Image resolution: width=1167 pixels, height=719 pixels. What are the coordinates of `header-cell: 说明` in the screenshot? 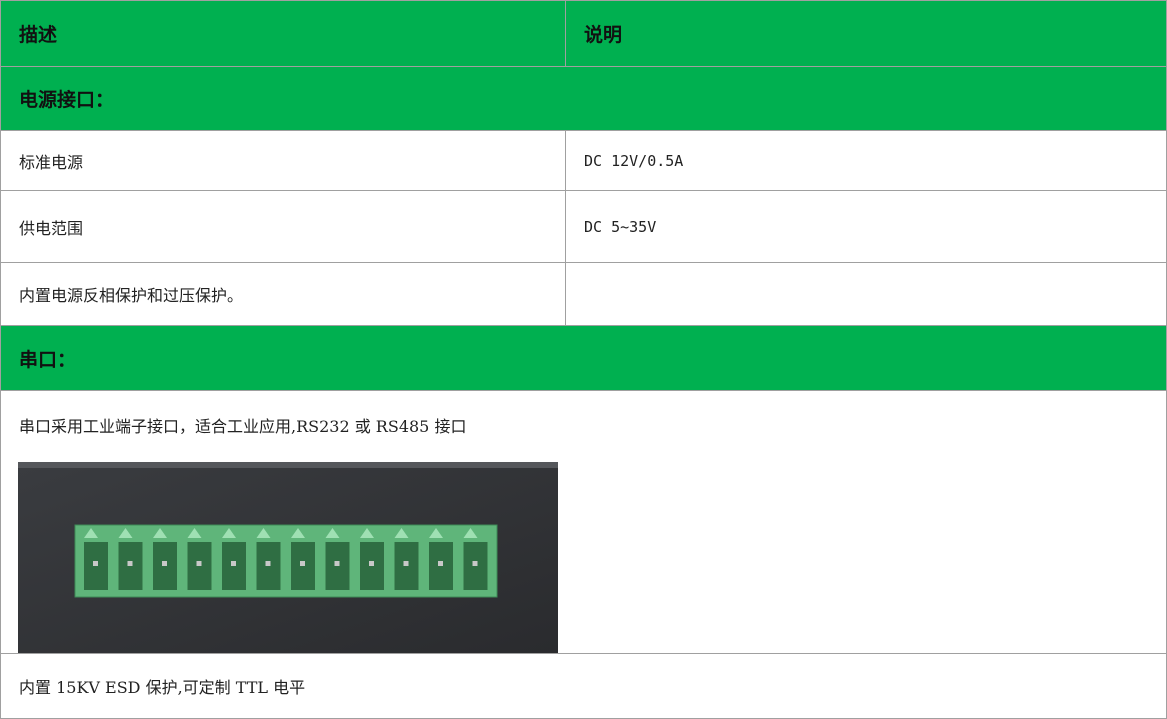 It's located at (866, 33).